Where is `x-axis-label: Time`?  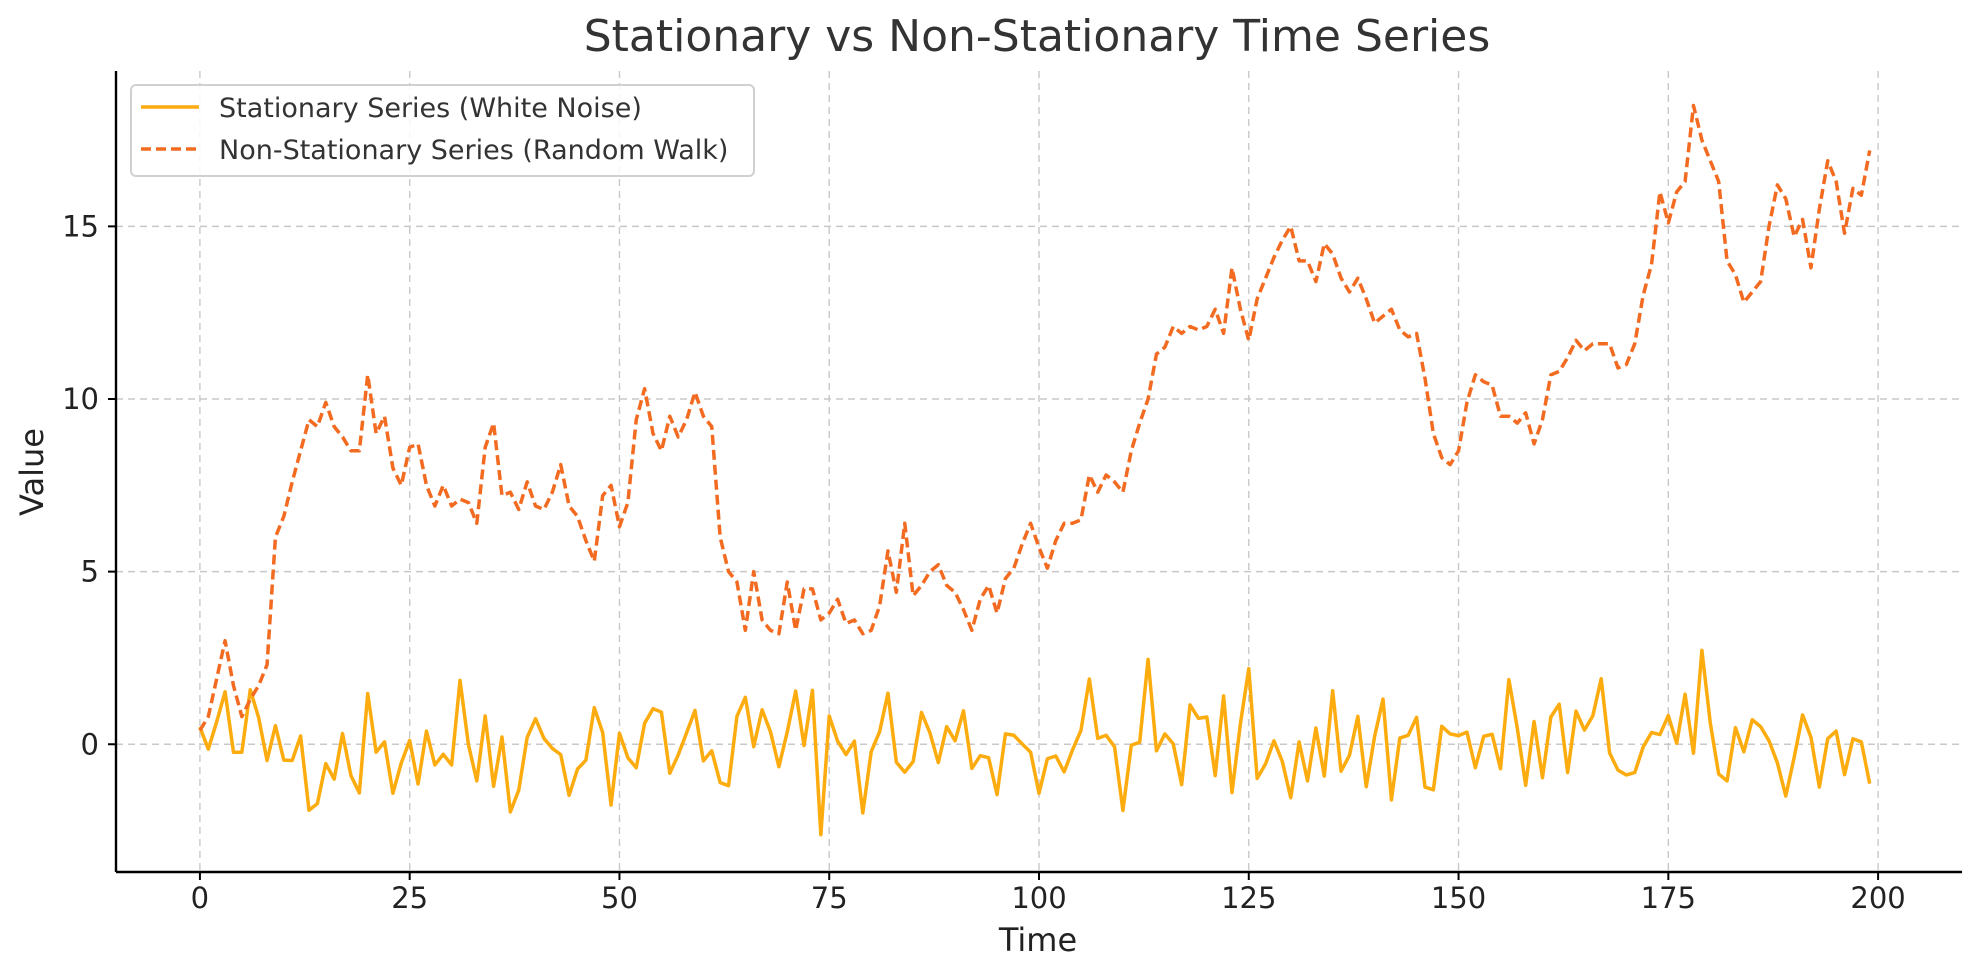
x-axis-label: Time is located at coordinates (1037, 940).